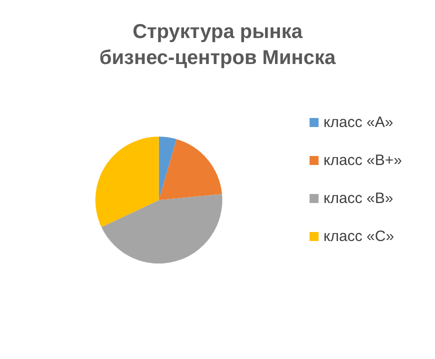  What do you see at coordinates (217, 45) in the screenshot?
I see `chart-title: Структура рынка бизнес-центров Минска` at bounding box center [217, 45].